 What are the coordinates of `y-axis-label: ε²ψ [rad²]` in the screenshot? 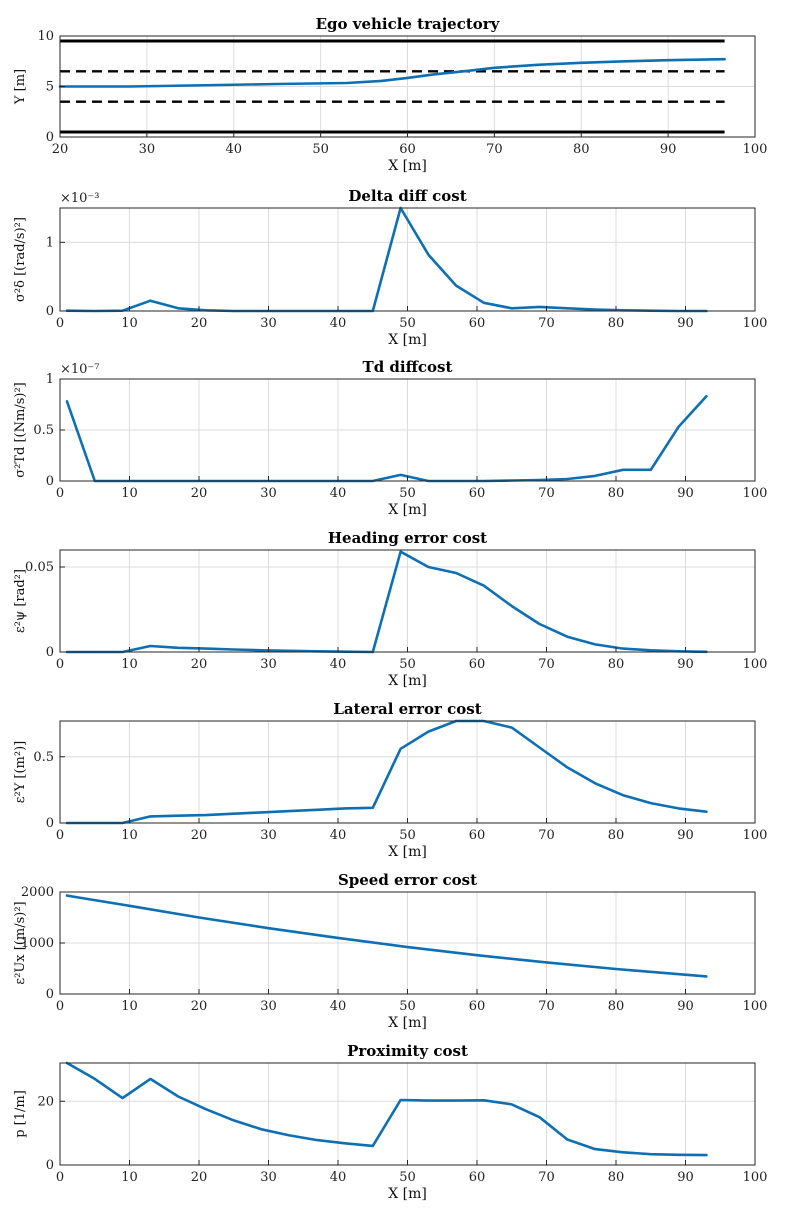 It's located at (20, 601).